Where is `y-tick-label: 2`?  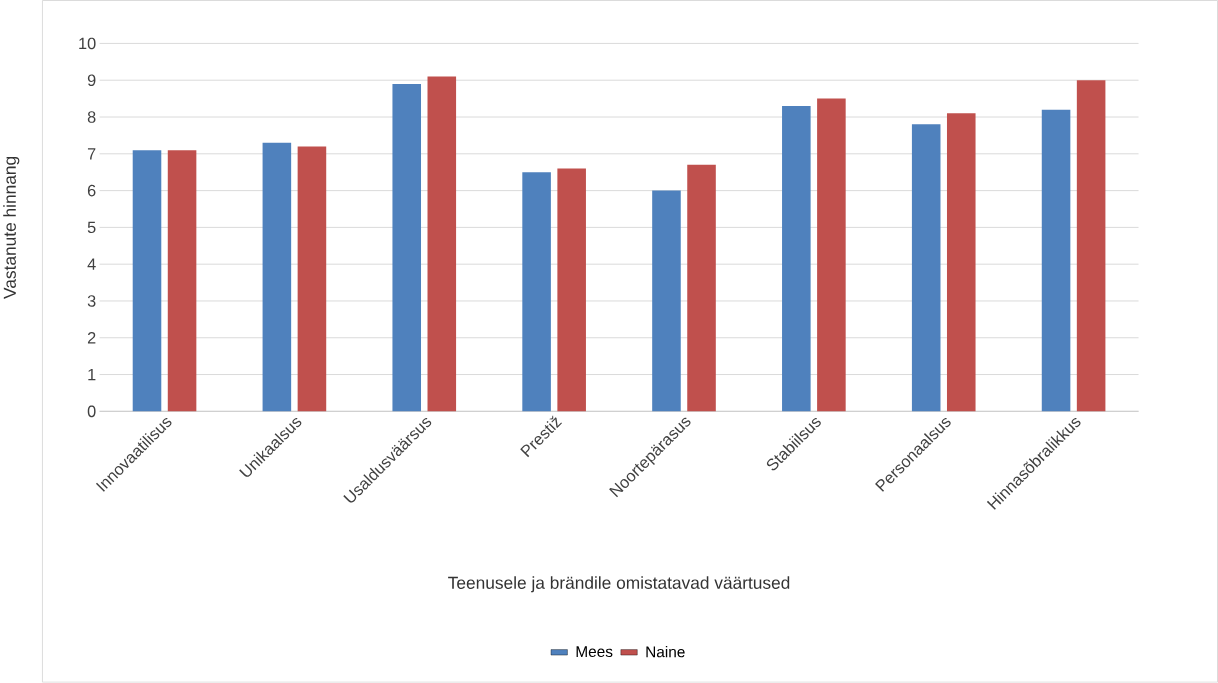
y-tick-label: 2 is located at coordinates (91, 338).